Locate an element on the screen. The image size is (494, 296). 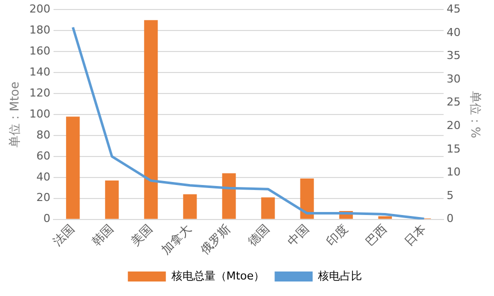
y-tick-label: 140 is located at coordinates (39, 71).